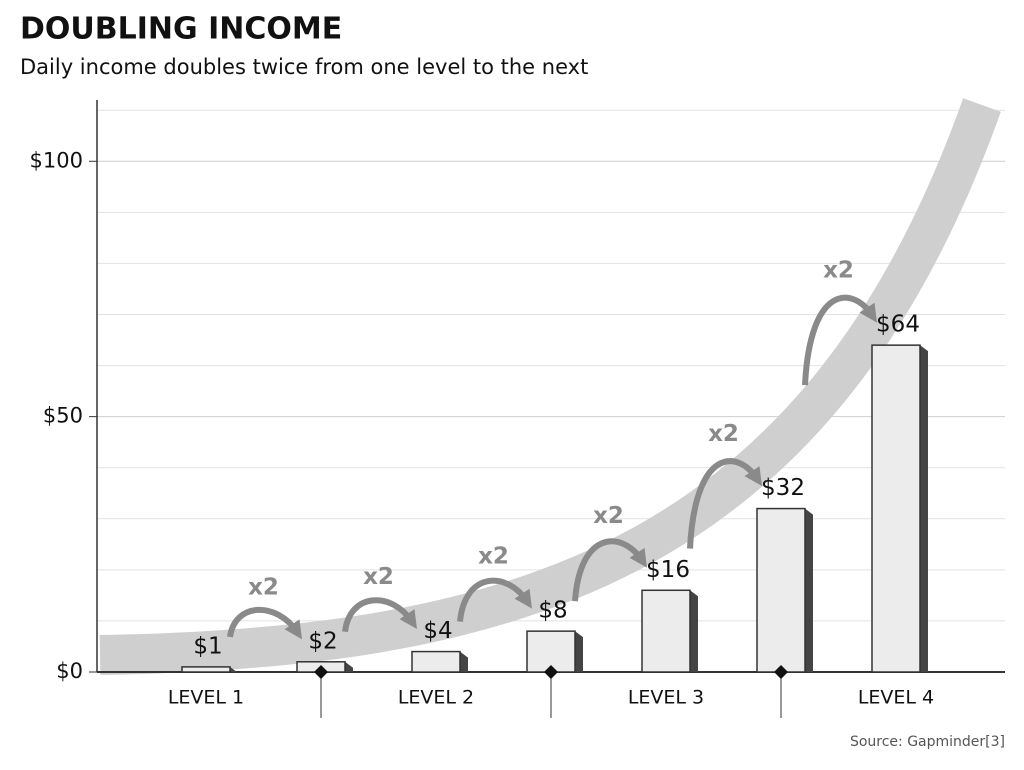  What do you see at coordinates (69, 671) in the screenshot?
I see `y-tick-label: $0` at bounding box center [69, 671].